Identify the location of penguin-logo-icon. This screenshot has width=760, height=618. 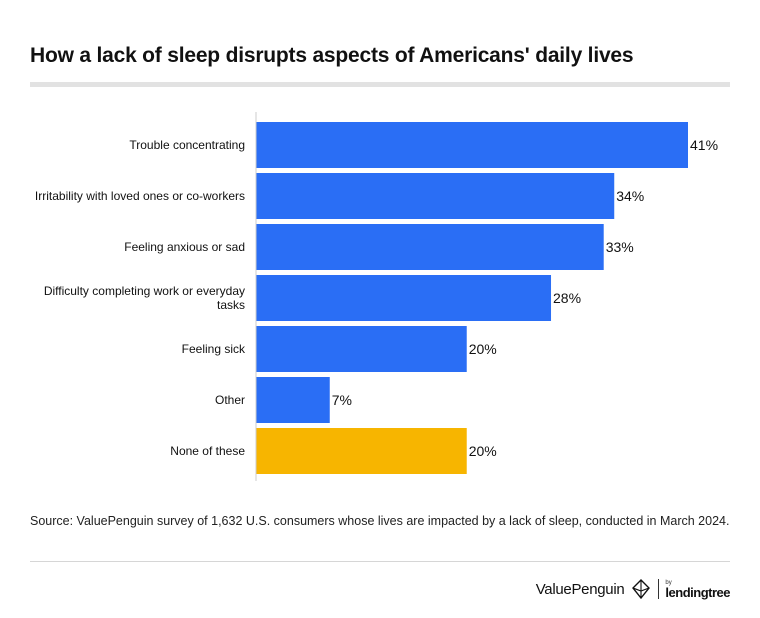
(641, 589).